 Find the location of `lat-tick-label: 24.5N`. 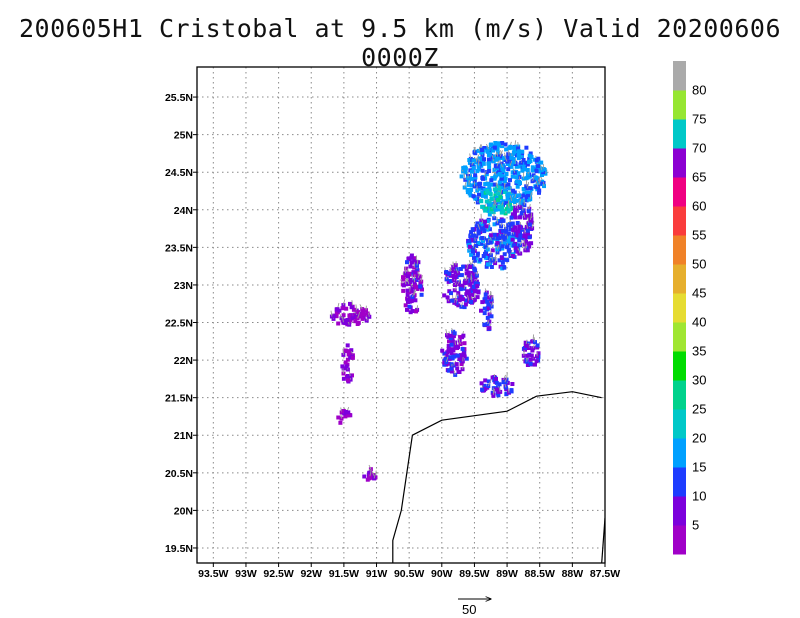

lat-tick-label: 24.5N is located at coordinates (179, 173).